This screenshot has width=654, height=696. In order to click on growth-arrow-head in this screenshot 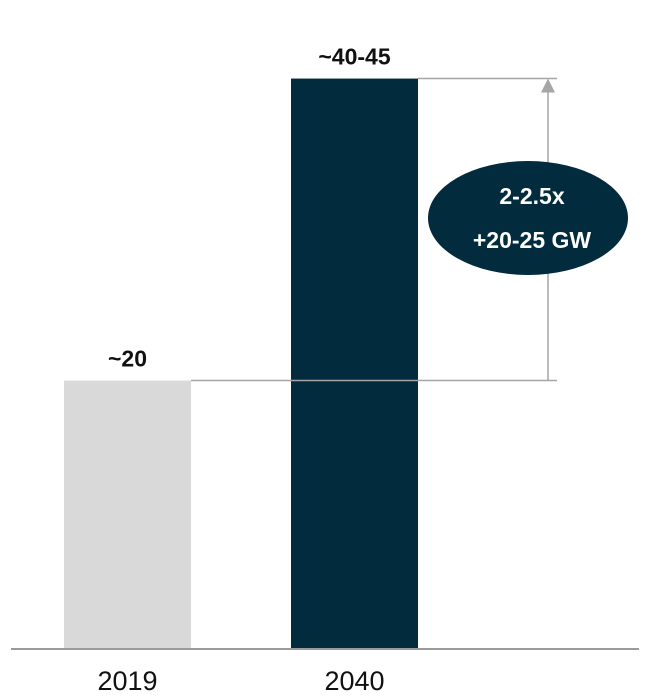, I will do `click(548, 85)`.